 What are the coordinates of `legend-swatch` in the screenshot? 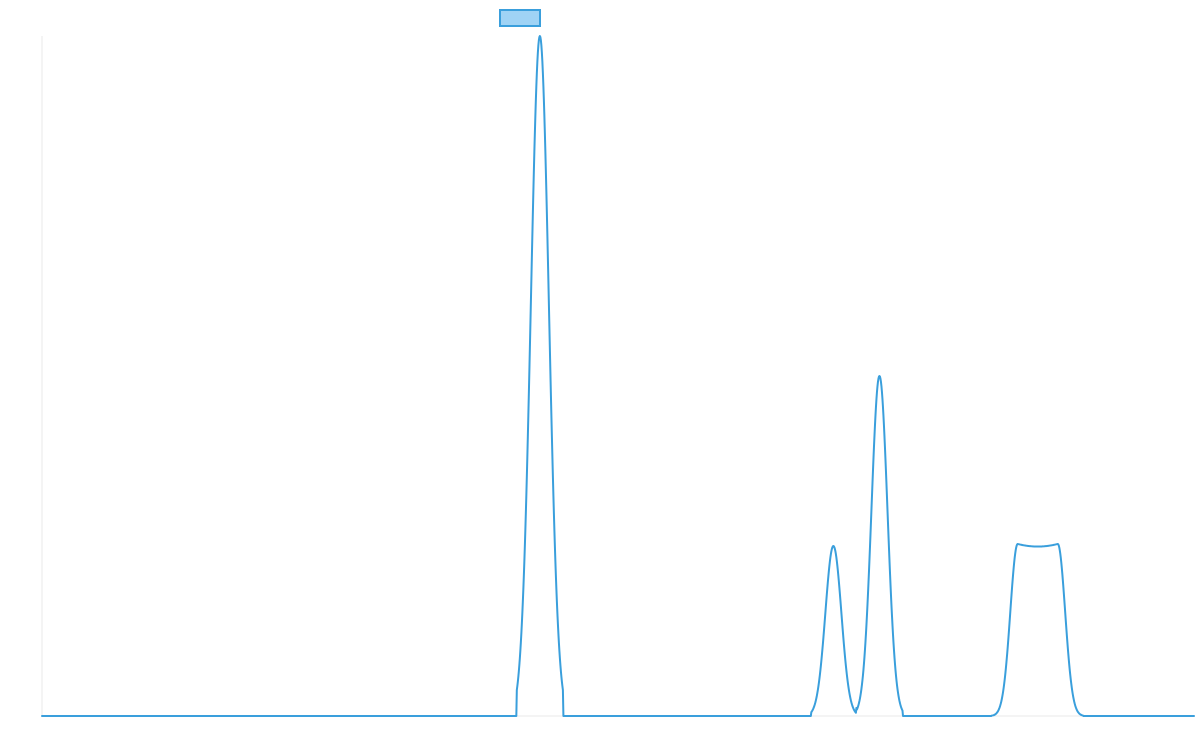 It's located at (520, 18).